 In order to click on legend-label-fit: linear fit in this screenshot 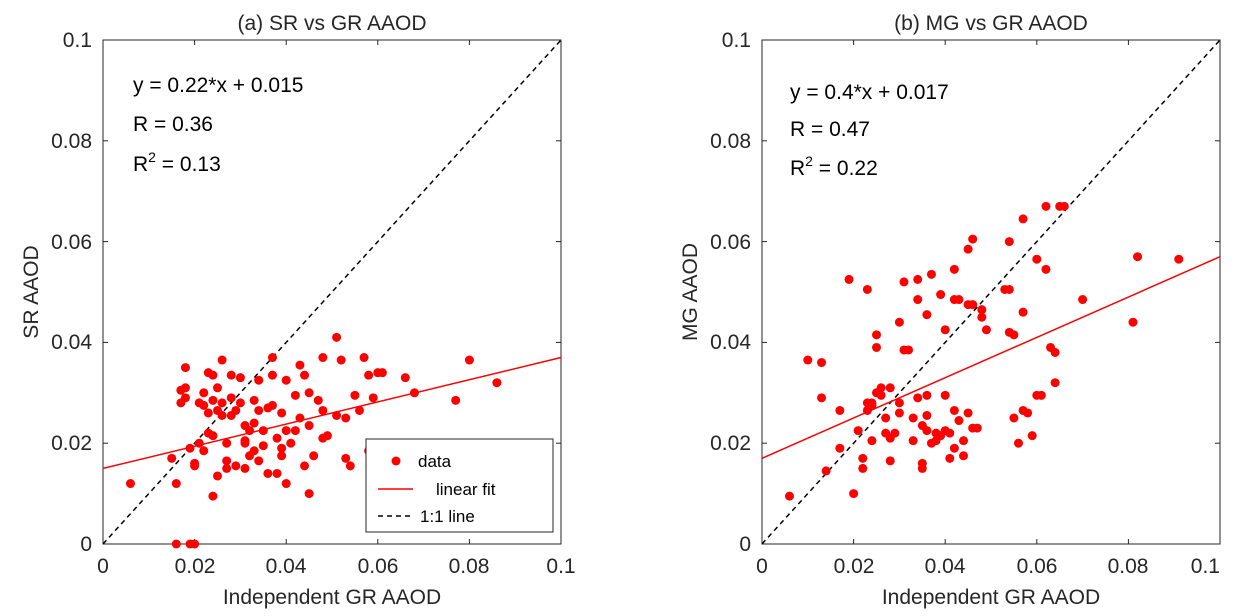, I will do `click(466, 489)`.